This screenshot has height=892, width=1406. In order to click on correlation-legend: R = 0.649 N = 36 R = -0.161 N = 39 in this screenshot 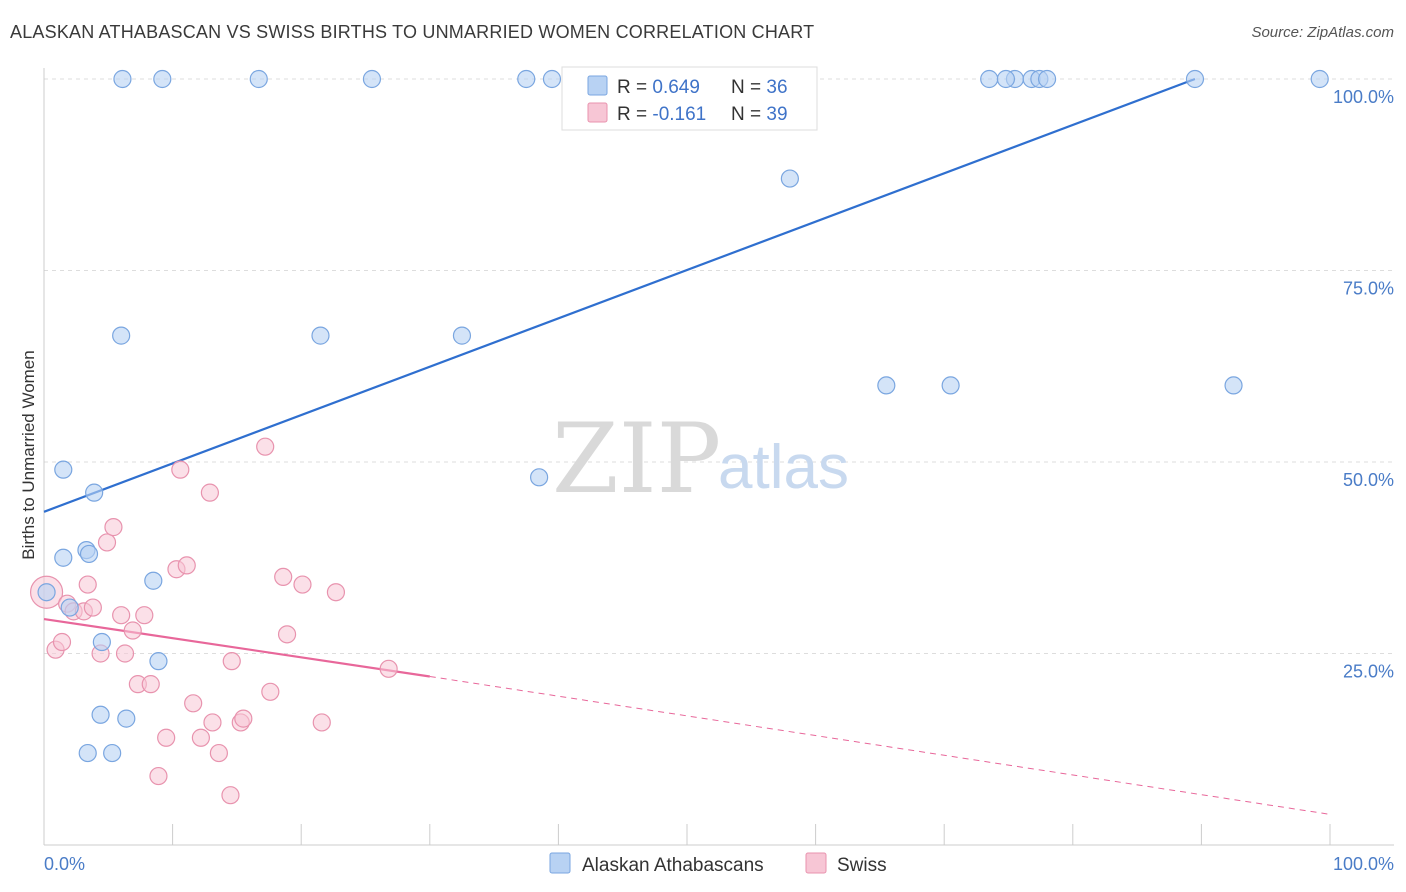, I will do `click(689, 98)`.